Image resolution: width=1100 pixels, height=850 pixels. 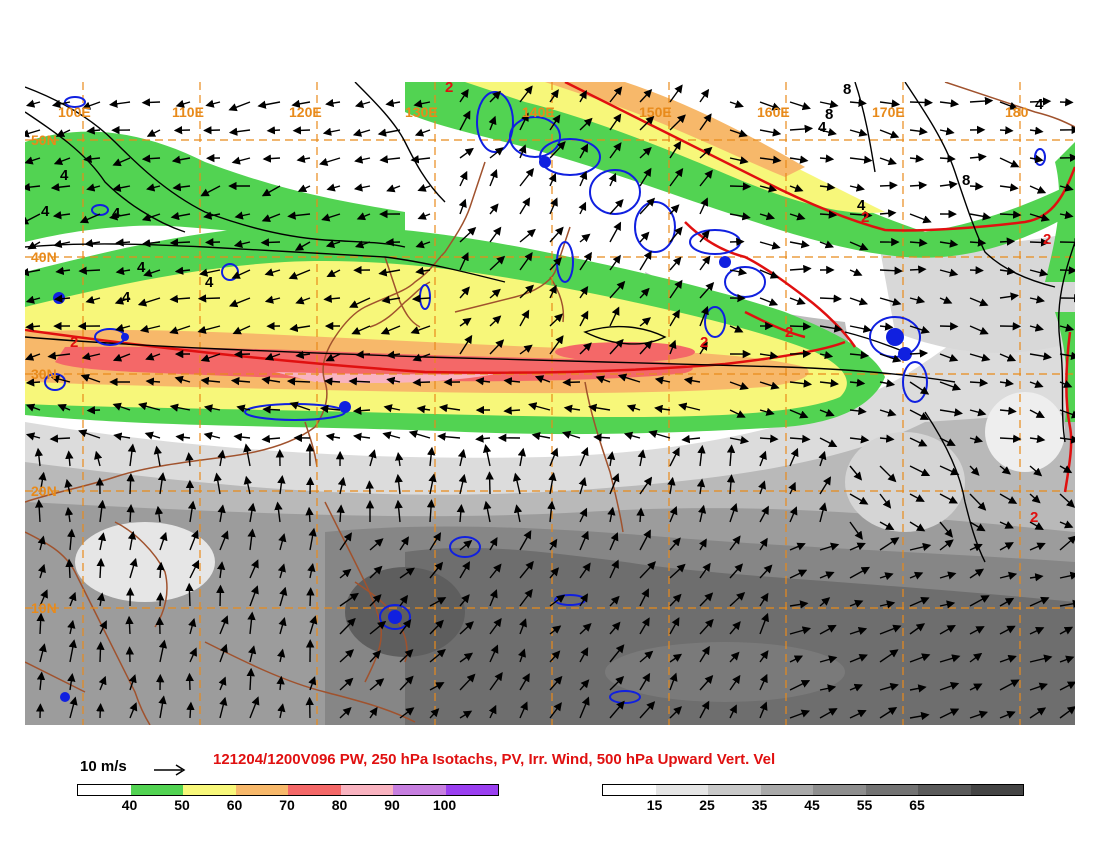 What do you see at coordinates (471, 790) in the screenshot?
I see `colorbar-swatch` at bounding box center [471, 790].